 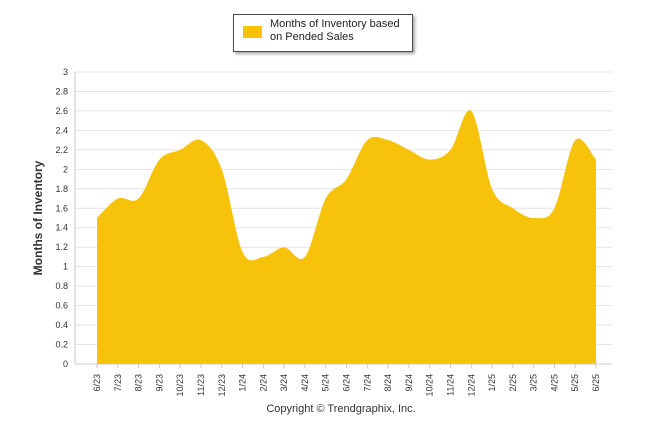 What do you see at coordinates (97, 383) in the screenshot?
I see `x-tick-label: 6/23` at bounding box center [97, 383].